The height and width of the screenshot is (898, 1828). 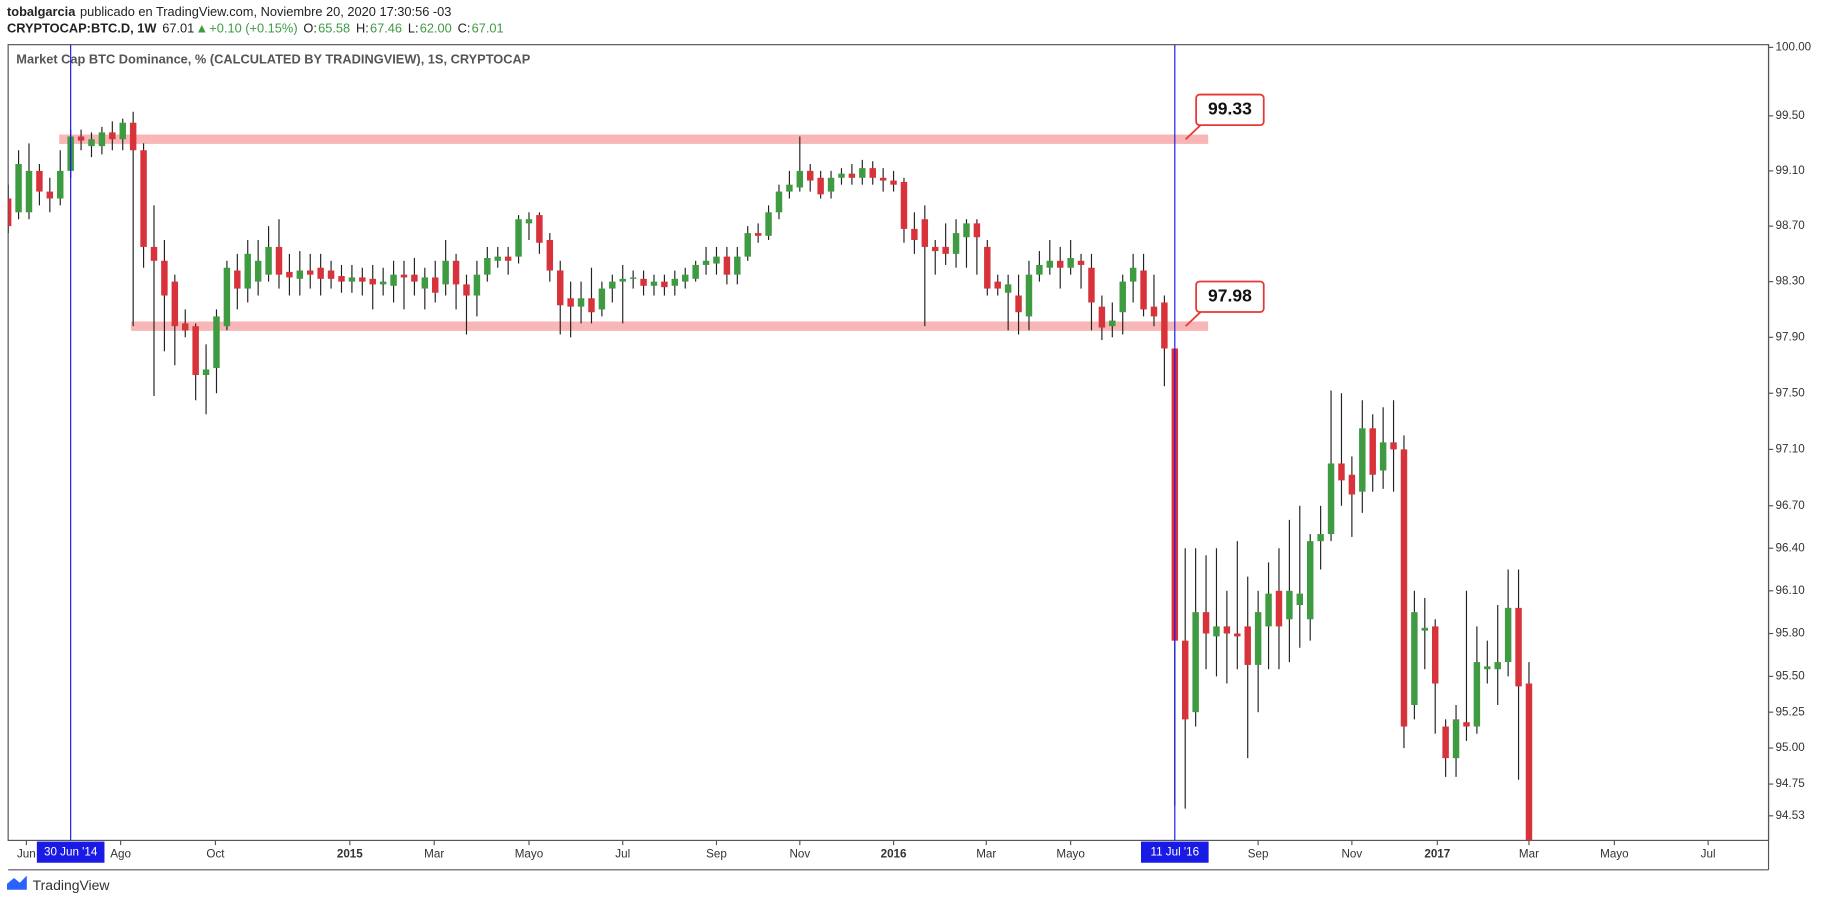 What do you see at coordinates (1791, 590) in the screenshot?
I see `y-tick-label: 96.10` at bounding box center [1791, 590].